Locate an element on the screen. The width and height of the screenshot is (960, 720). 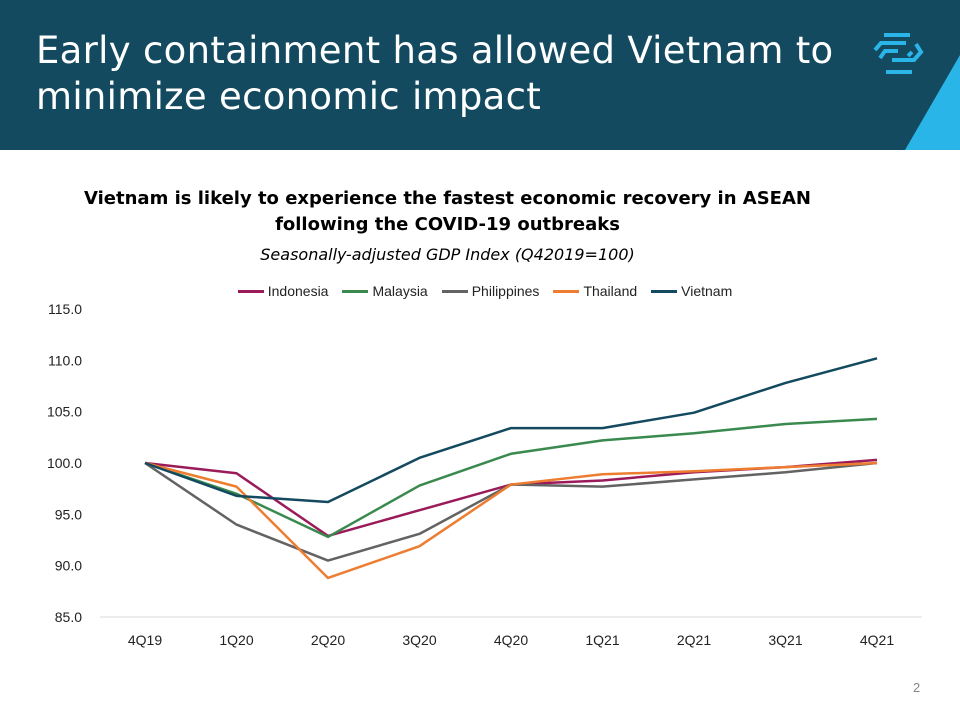
logo-icon is located at coordinates (898, 53).